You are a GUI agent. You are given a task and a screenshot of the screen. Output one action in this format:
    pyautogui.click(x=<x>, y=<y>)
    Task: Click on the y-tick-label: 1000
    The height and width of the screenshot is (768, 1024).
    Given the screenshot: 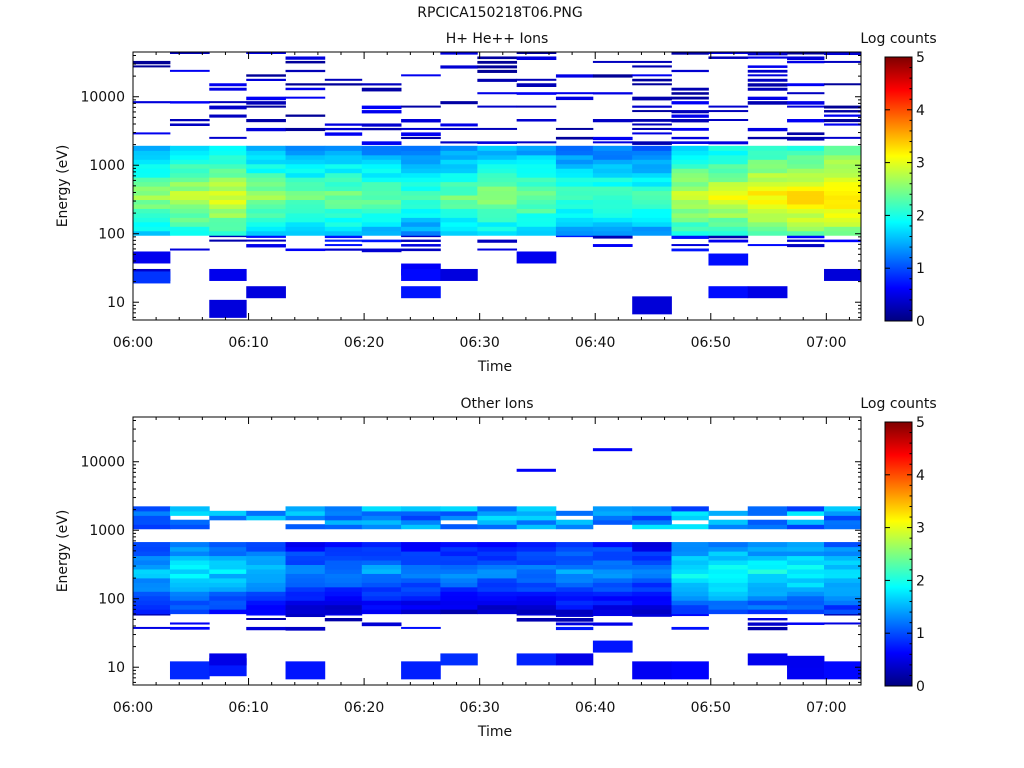 What is the action you would take?
    pyautogui.click(x=107, y=166)
    